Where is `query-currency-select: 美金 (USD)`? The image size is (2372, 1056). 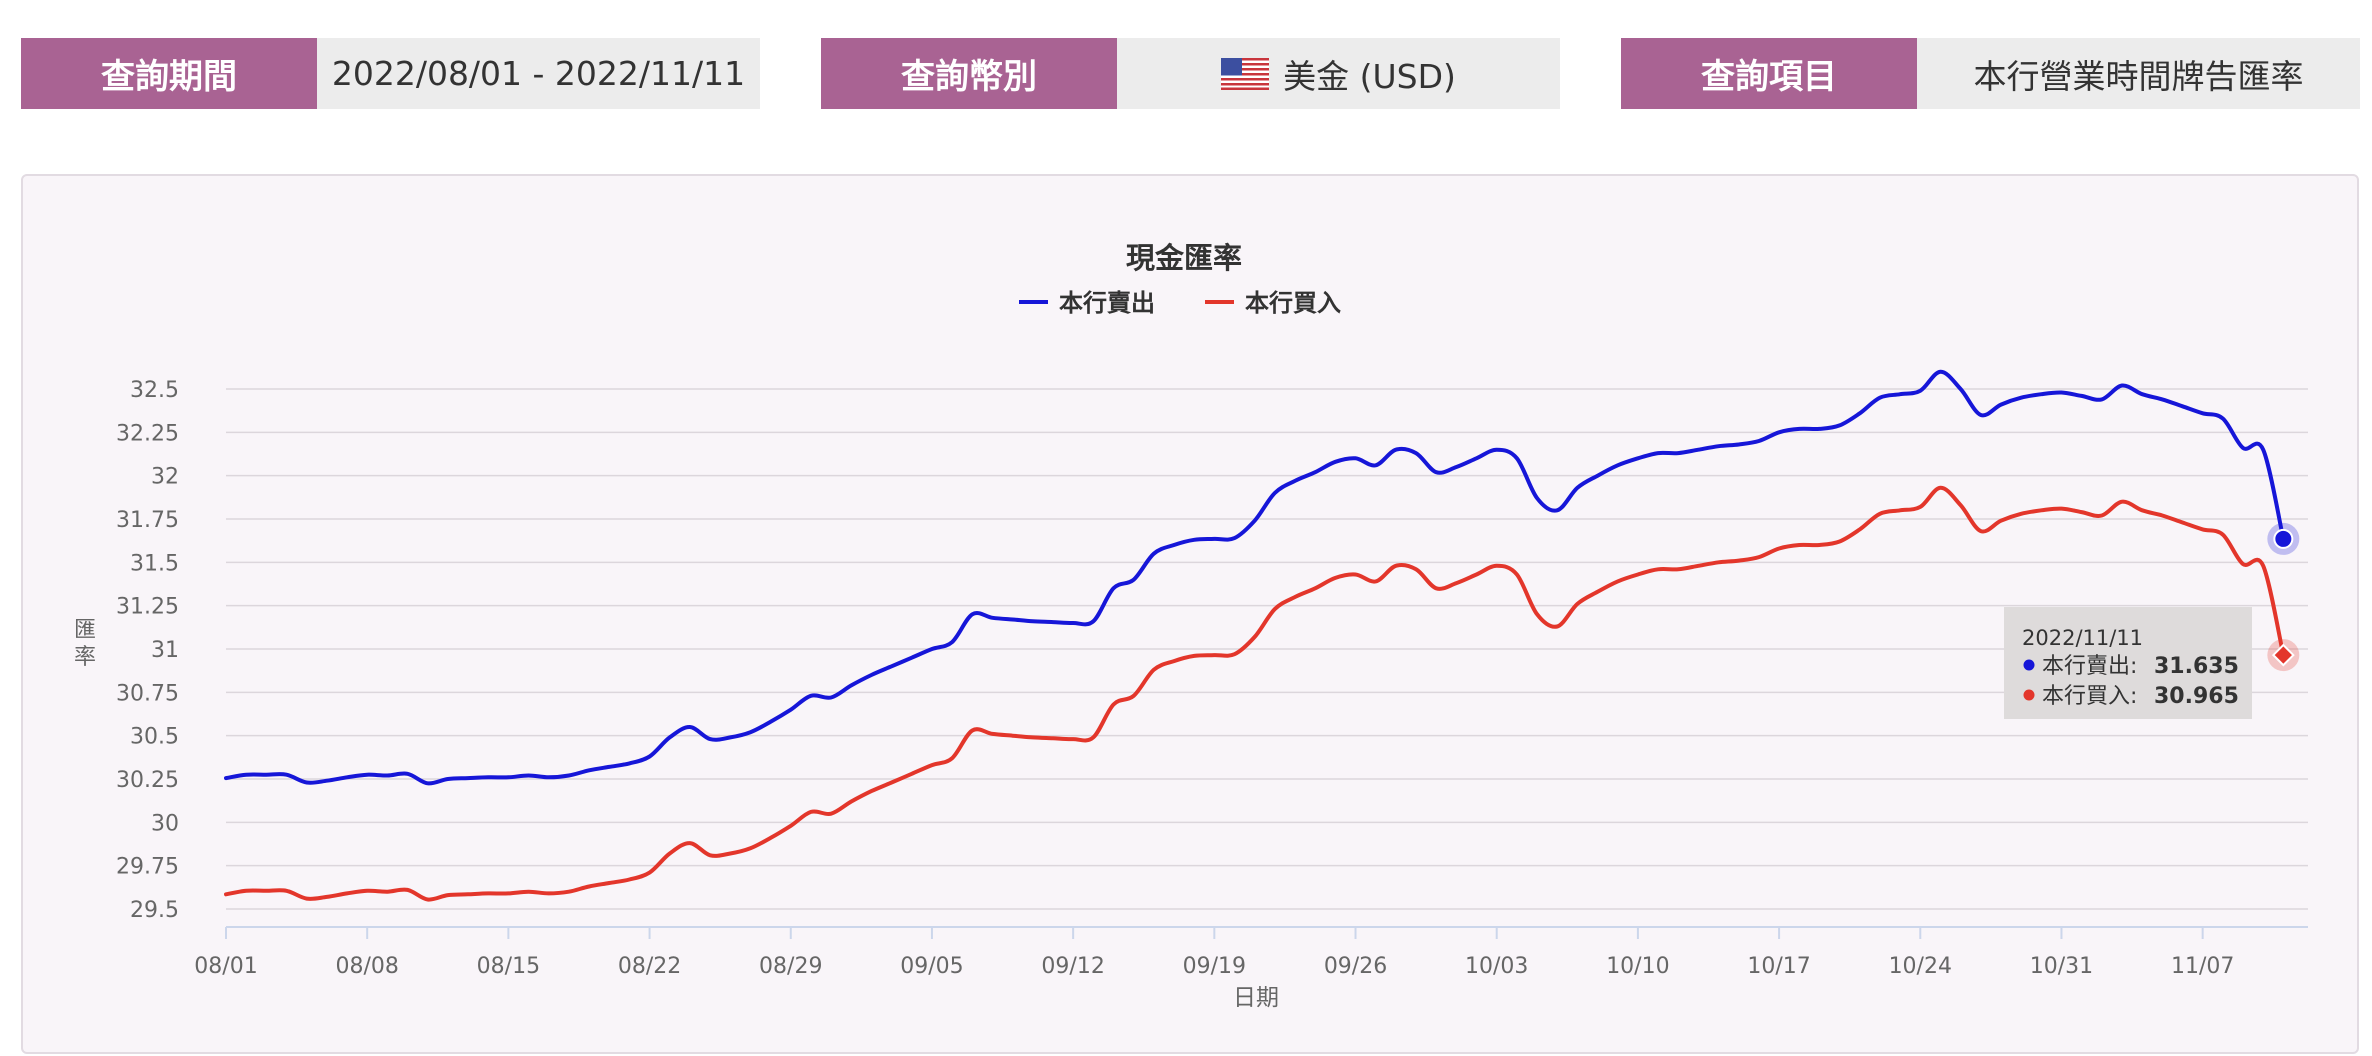
query-currency-select: 美金 (USD) is located at coordinates (1338, 73).